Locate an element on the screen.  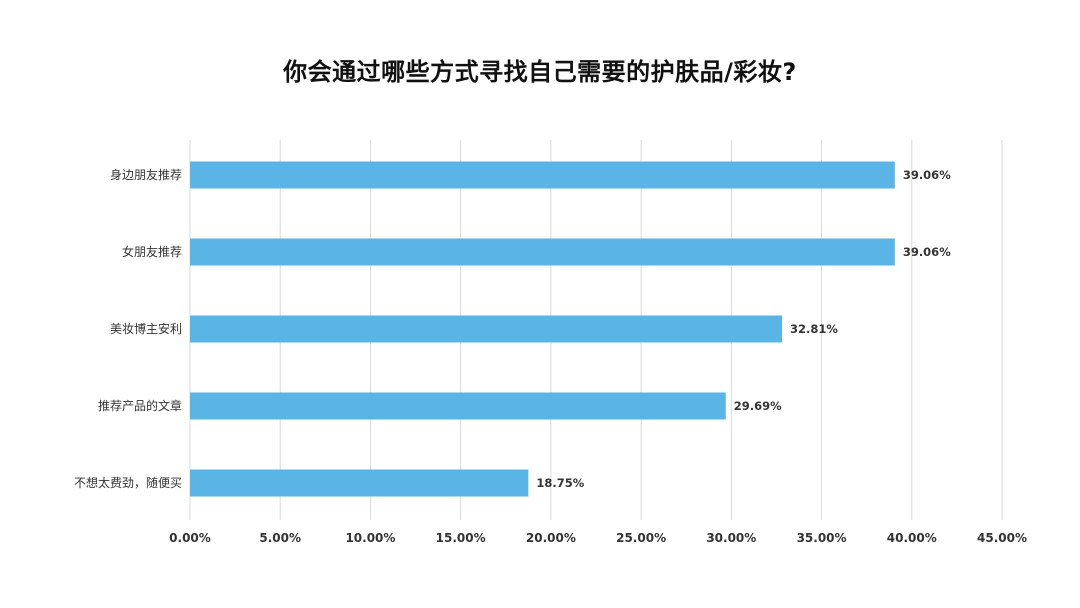
x-tick-label: 15.00% is located at coordinates (461, 538).